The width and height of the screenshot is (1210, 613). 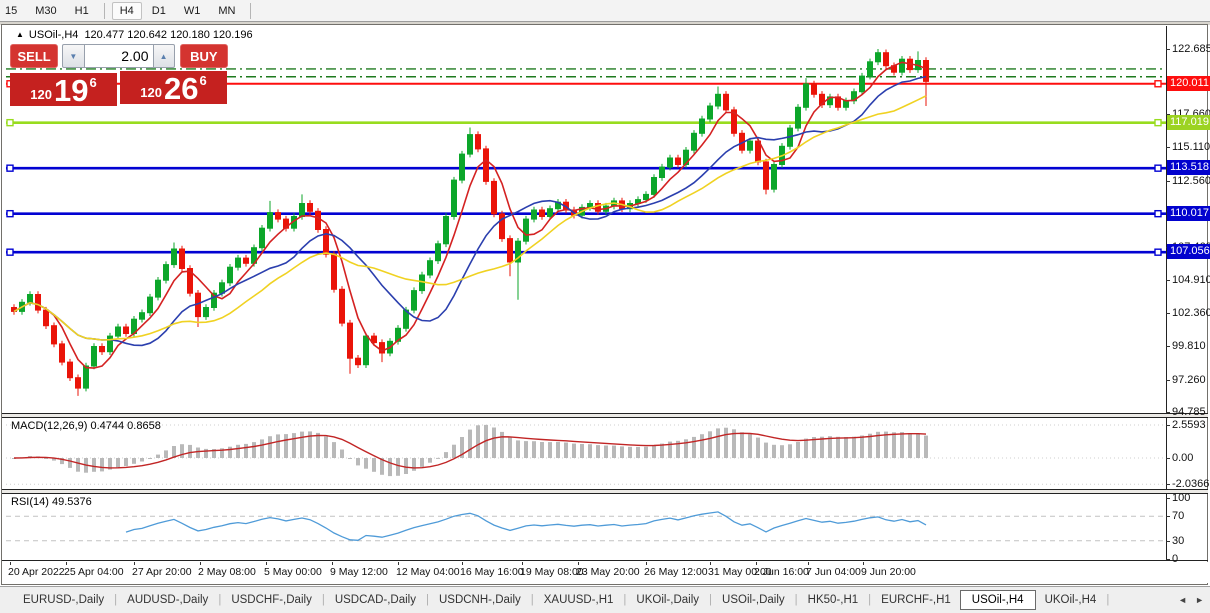 What do you see at coordinates (227, 10) in the screenshot?
I see `timeframe-button-mn: MN` at bounding box center [227, 10].